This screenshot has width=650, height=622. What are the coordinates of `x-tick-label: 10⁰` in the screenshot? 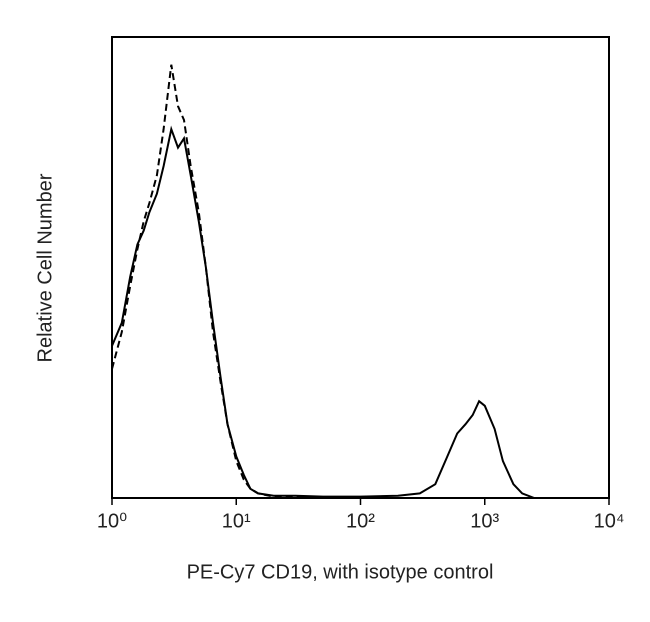 It's located at (112, 521).